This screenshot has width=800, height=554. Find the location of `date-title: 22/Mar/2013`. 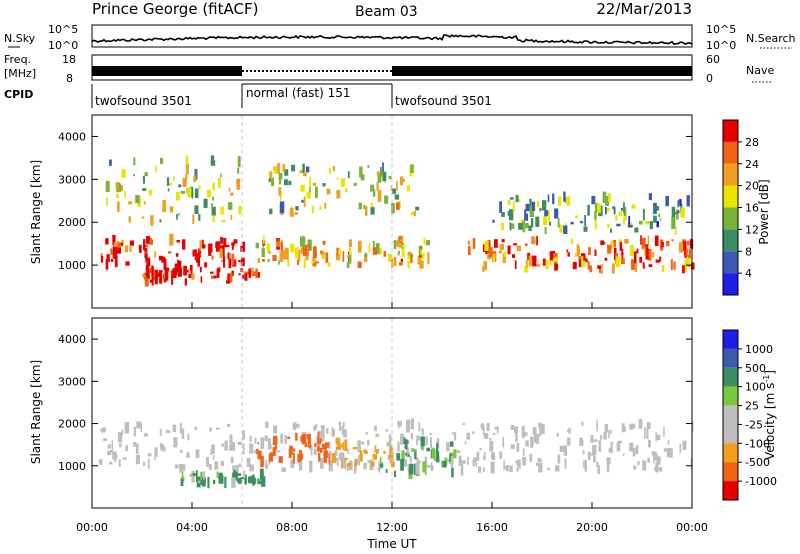

date-title: 22/Mar/2013 is located at coordinates (644, 9).